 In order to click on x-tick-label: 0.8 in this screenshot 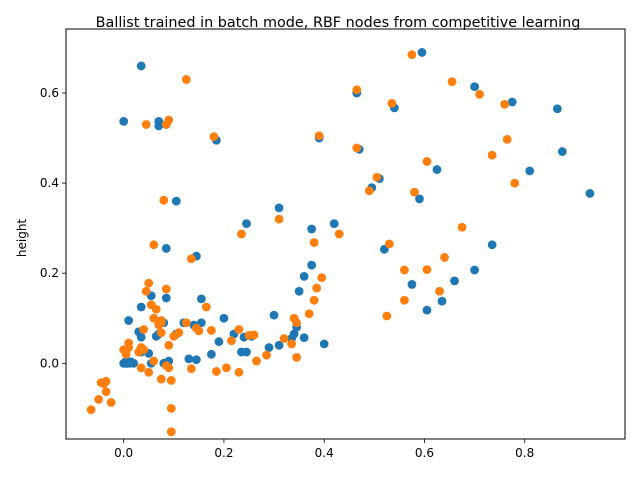, I will do `click(524, 453)`.